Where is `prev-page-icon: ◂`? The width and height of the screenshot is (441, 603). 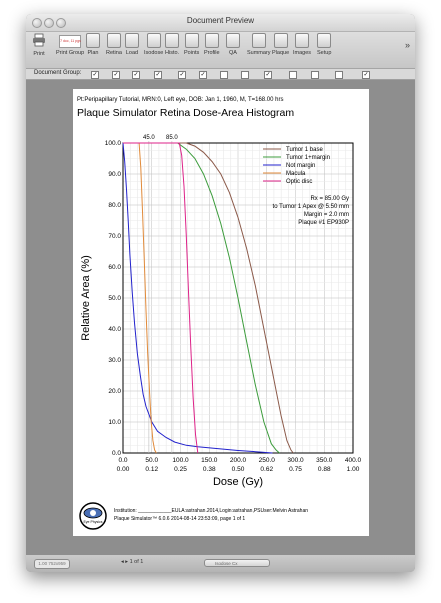 prev-page-icon: ◂ is located at coordinates (122, 562).